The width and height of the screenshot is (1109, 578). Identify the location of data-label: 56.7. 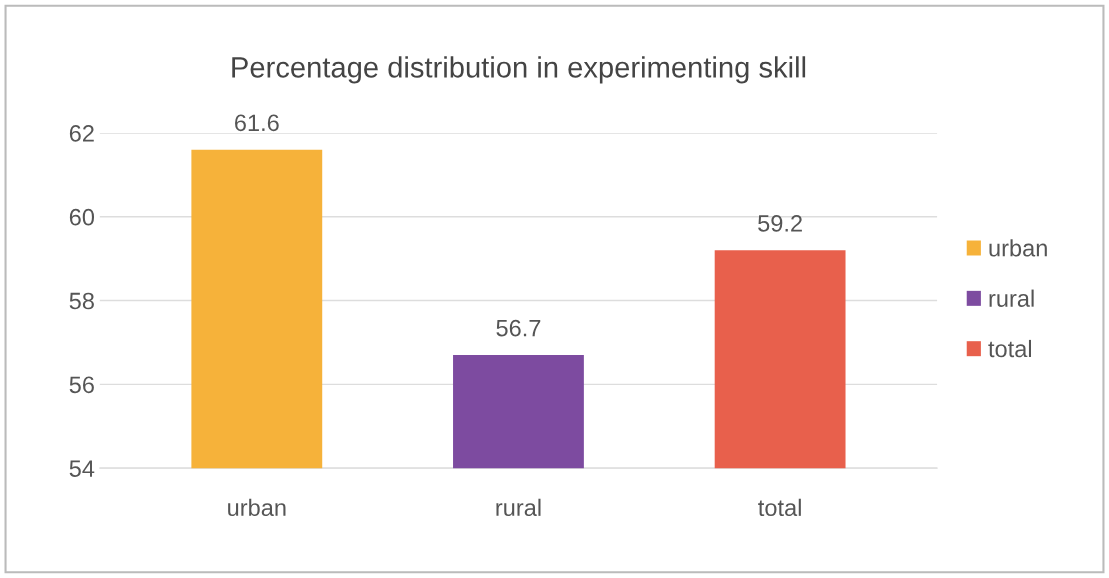
(518, 328).